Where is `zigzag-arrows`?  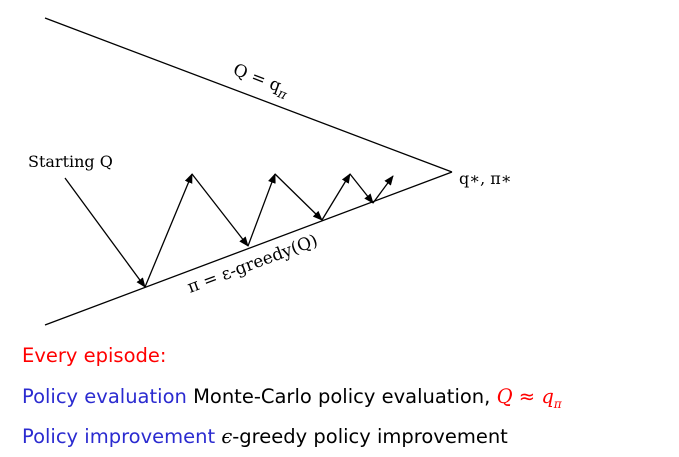 zigzag-arrows is located at coordinates (229, 230).